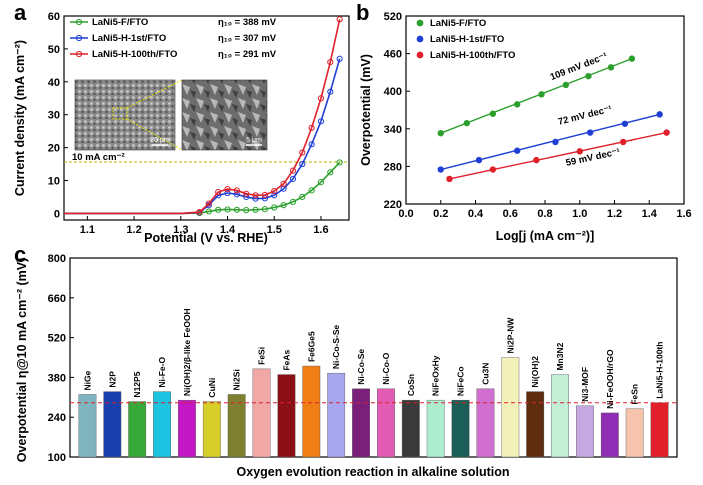  What do you see at coordinates (57, 259) in the screenshot?
I see `c-ytick-label: 800` at bounding box center [57, 259].